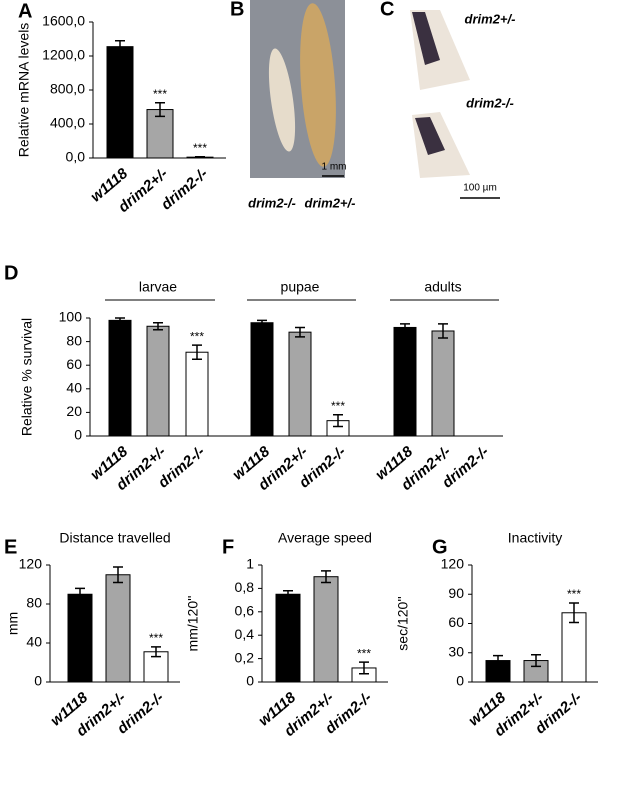 The width and height of the screenshot is (633, 812). I want to click on y-tick-label: 1600,0, so click(63, 21).